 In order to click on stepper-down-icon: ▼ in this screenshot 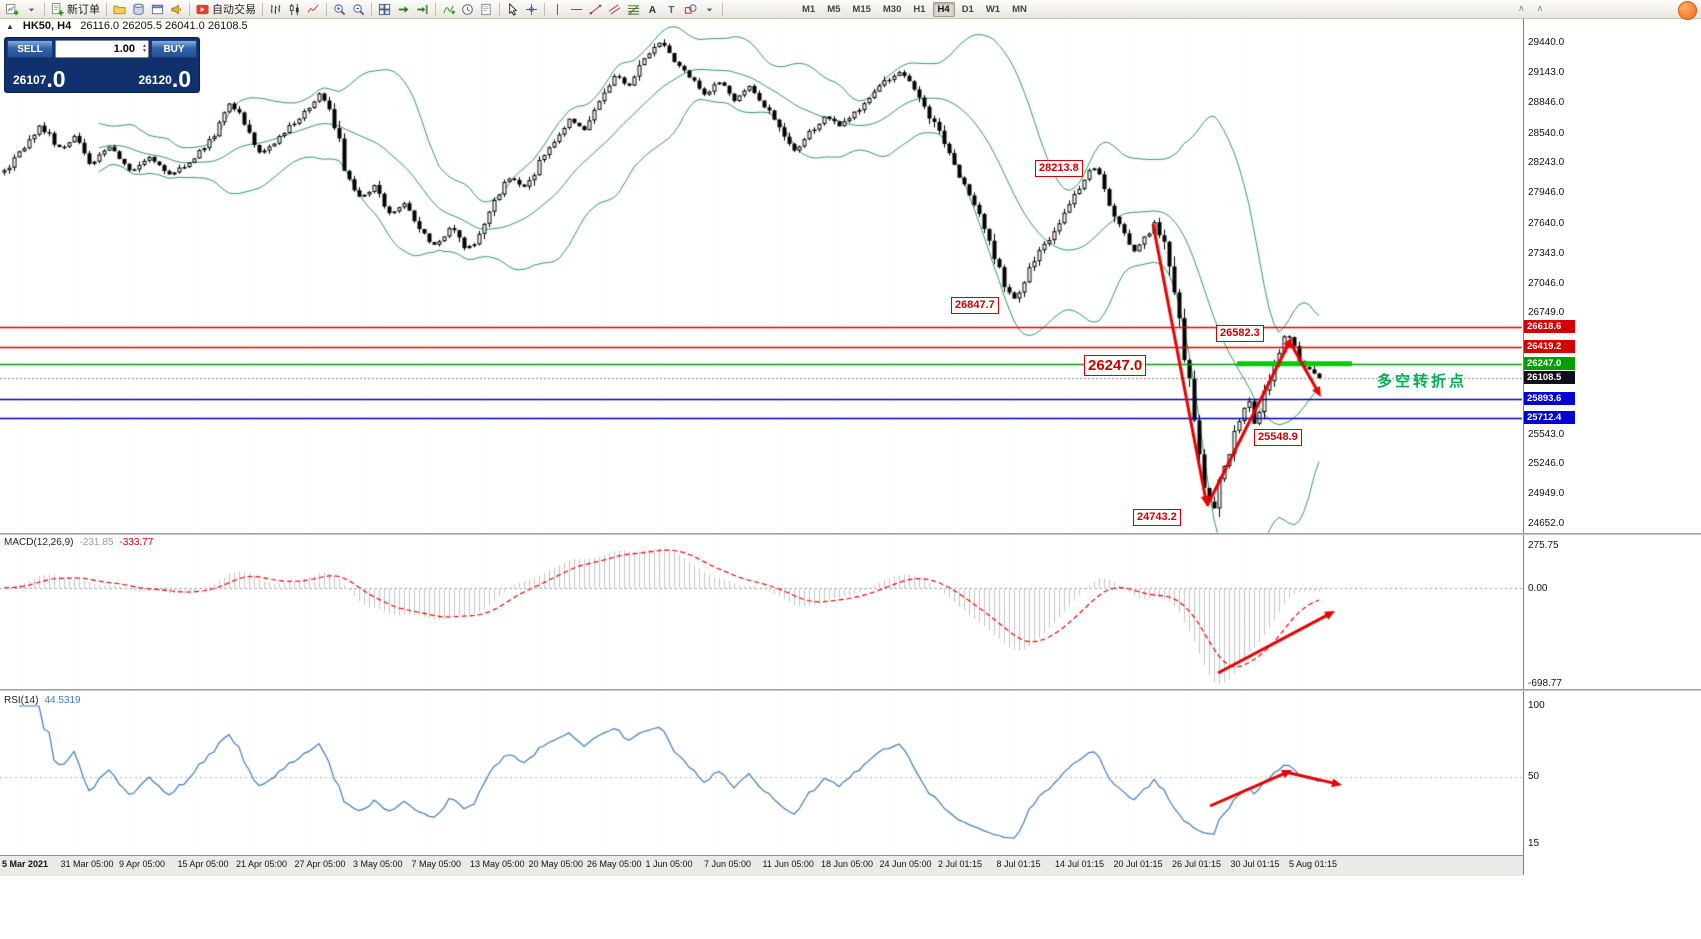, I will do `click(144, 51)`.